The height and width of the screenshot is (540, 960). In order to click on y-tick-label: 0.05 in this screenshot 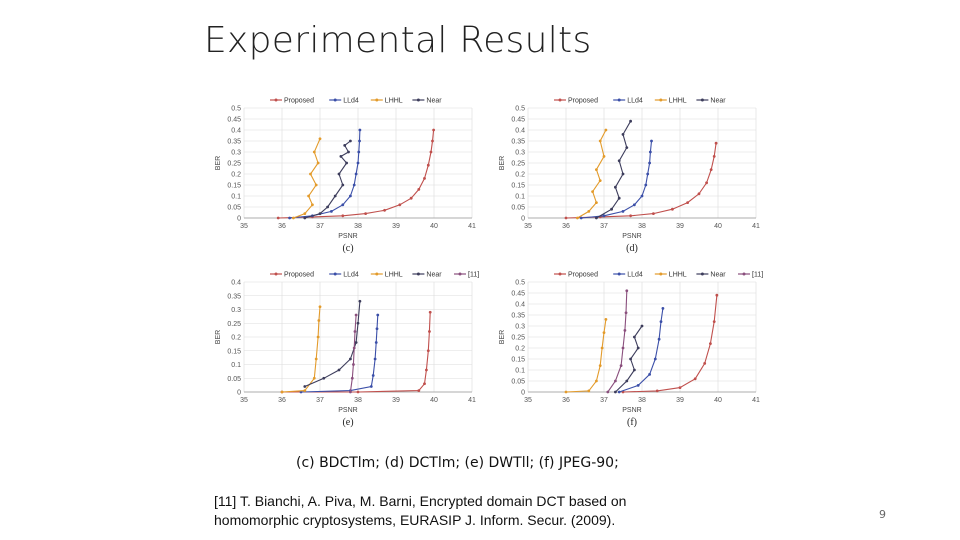, I will do `click(518, 382)`.